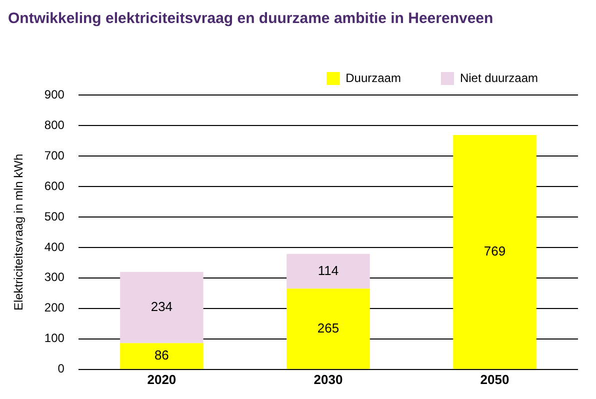 The width and height of the screenshot is (596, 399). Describe the element at coordinates (54, 307) in the screenshot. I see `y-tick-label: 200` at that location.